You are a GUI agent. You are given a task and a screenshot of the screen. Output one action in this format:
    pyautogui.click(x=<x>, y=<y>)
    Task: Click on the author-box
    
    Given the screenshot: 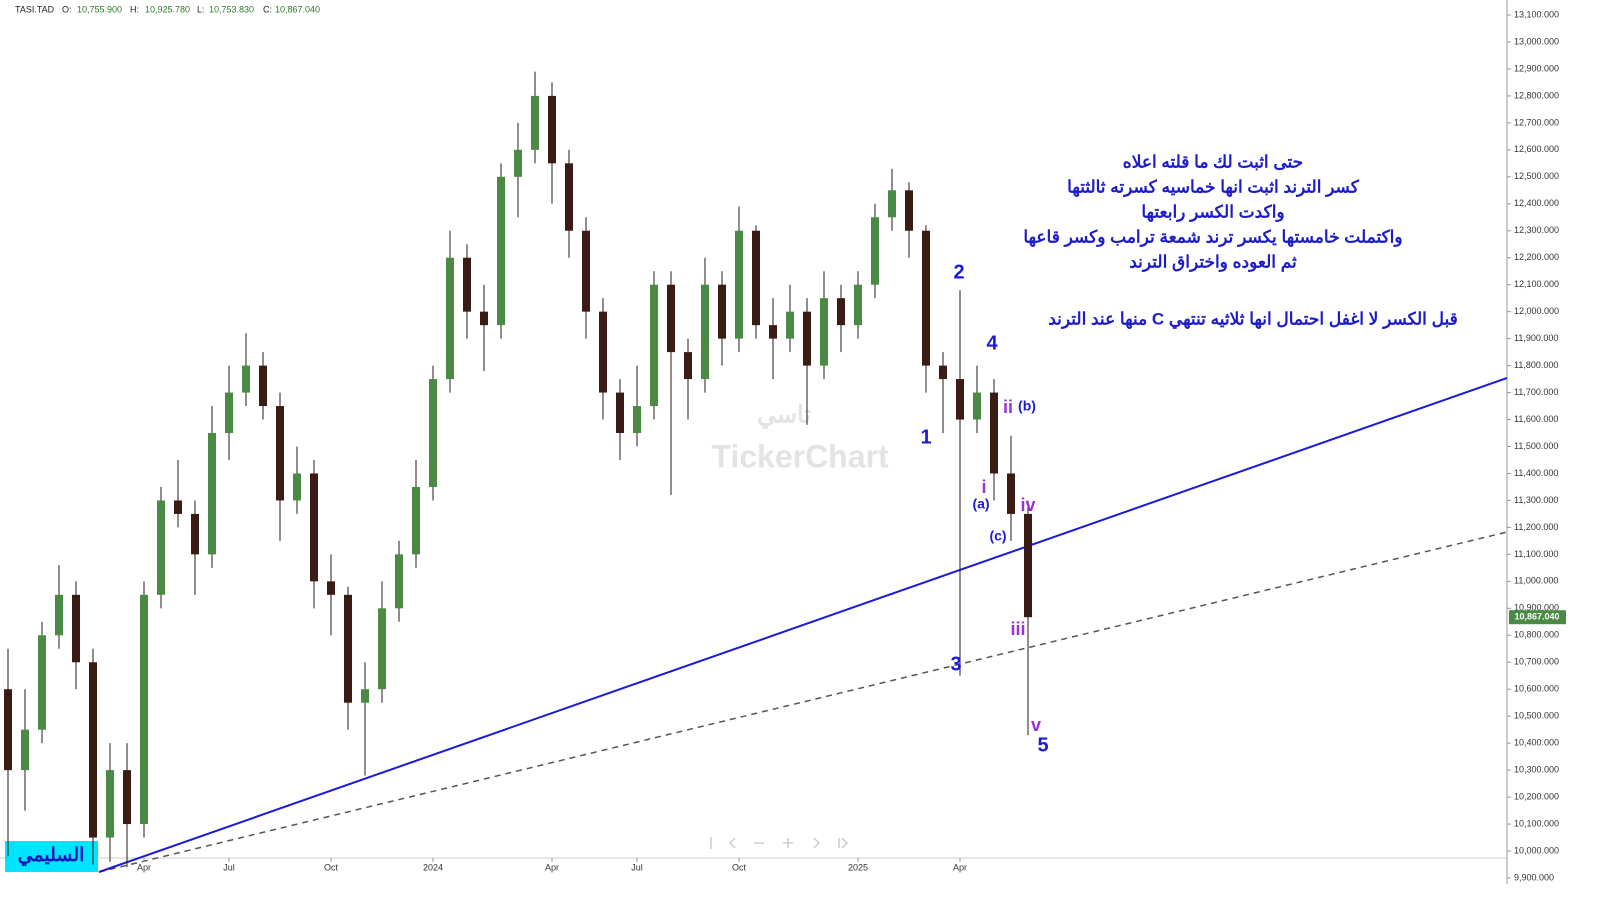 What is the action you would take?
    pyautogui.click(x=51, y=856)
    